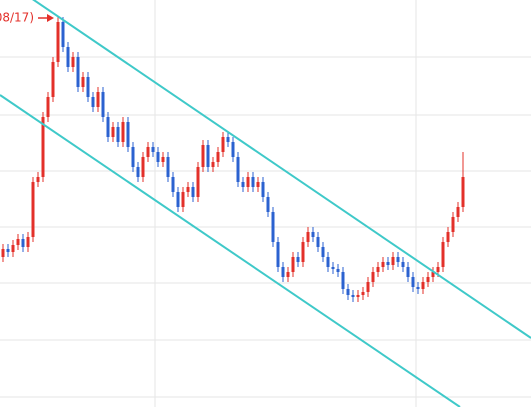 The width and height of the screenshot is (531, 407). Describe the element at coordinates (46, 18) in the screenshot. I see `annotation-arrow` at that location.